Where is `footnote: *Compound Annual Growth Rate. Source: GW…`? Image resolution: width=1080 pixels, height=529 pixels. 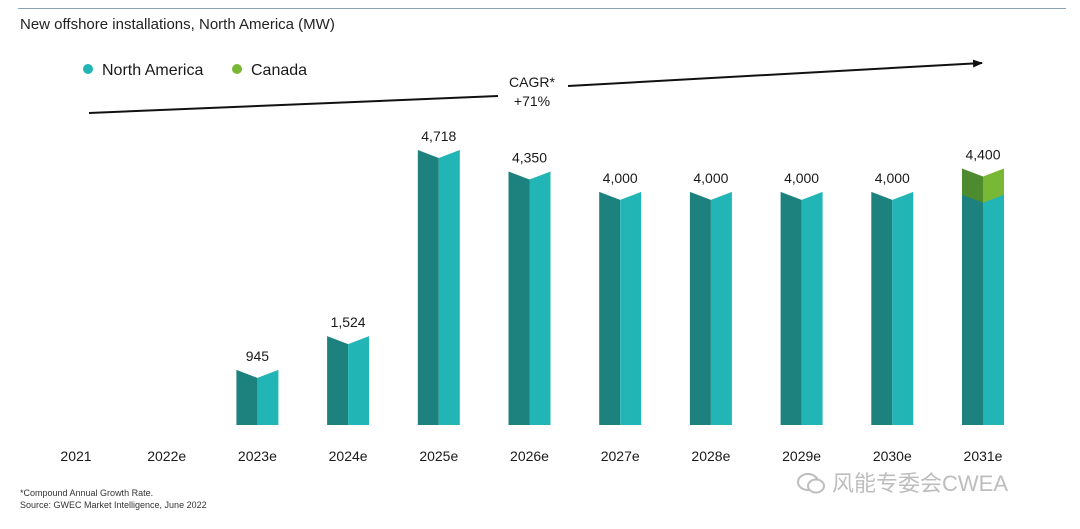 footnote: *Compound Annual Growth Rate. Source: GW… is located at coordinates (113, 499).